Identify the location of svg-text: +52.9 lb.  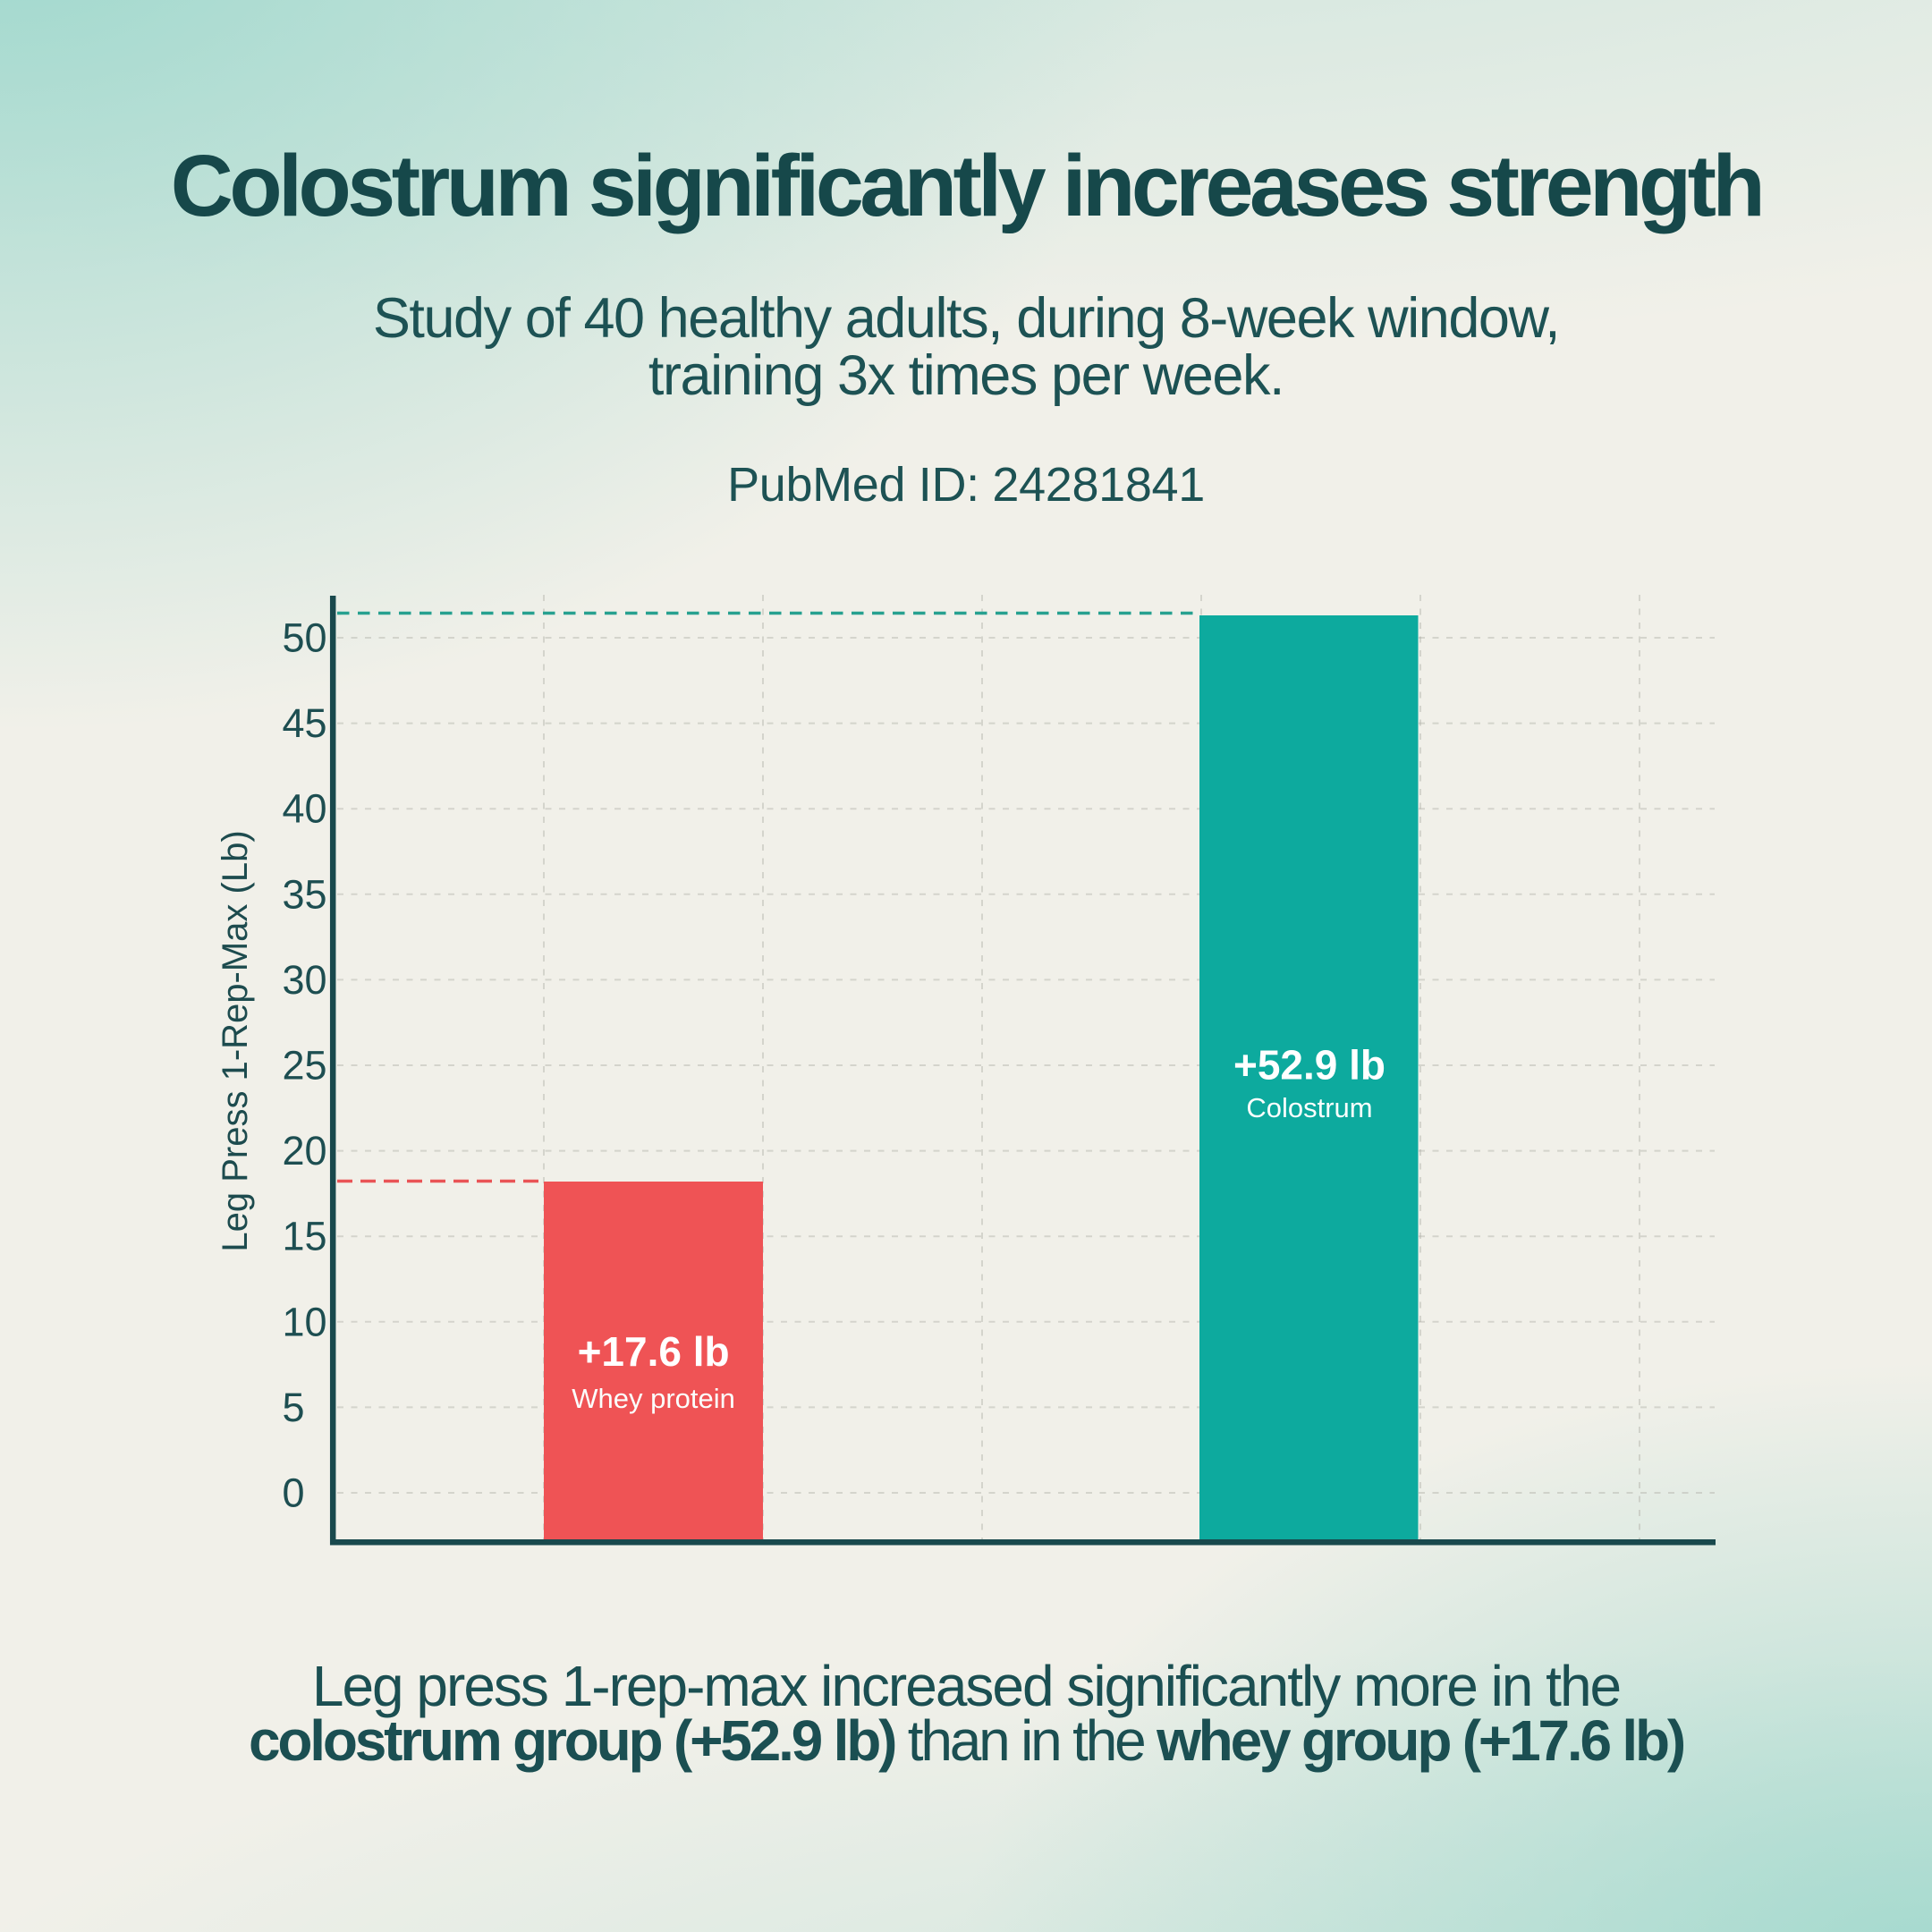
(1309, 1065).